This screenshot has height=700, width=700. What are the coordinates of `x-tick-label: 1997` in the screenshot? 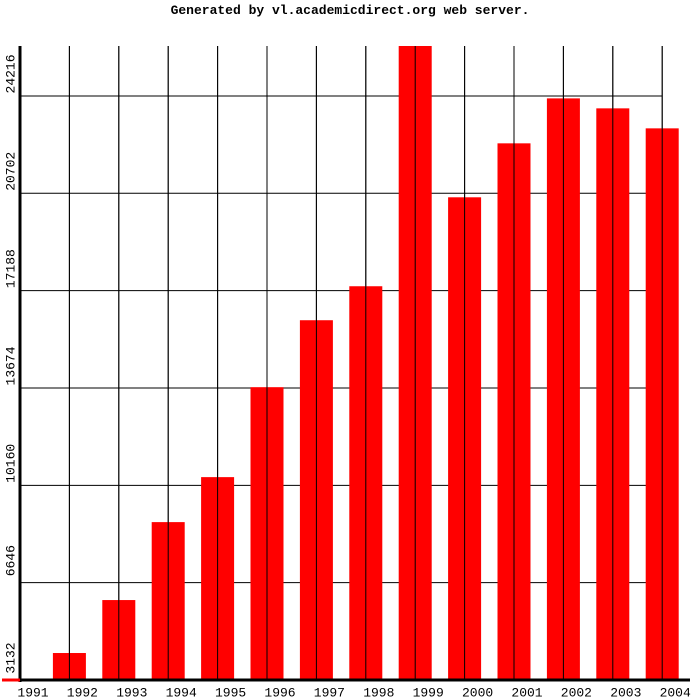 It's located at (329, 692).